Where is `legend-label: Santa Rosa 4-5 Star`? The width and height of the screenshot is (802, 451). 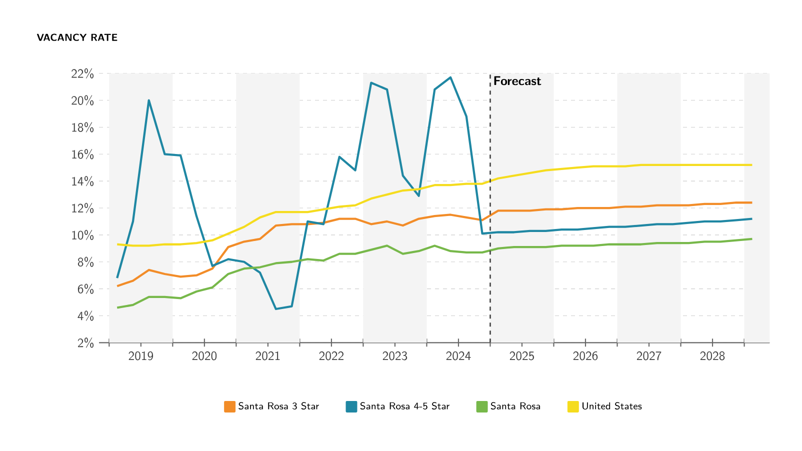
legend-label: Santa Rosa 4-5 Star is located at coordinates (405, 406).